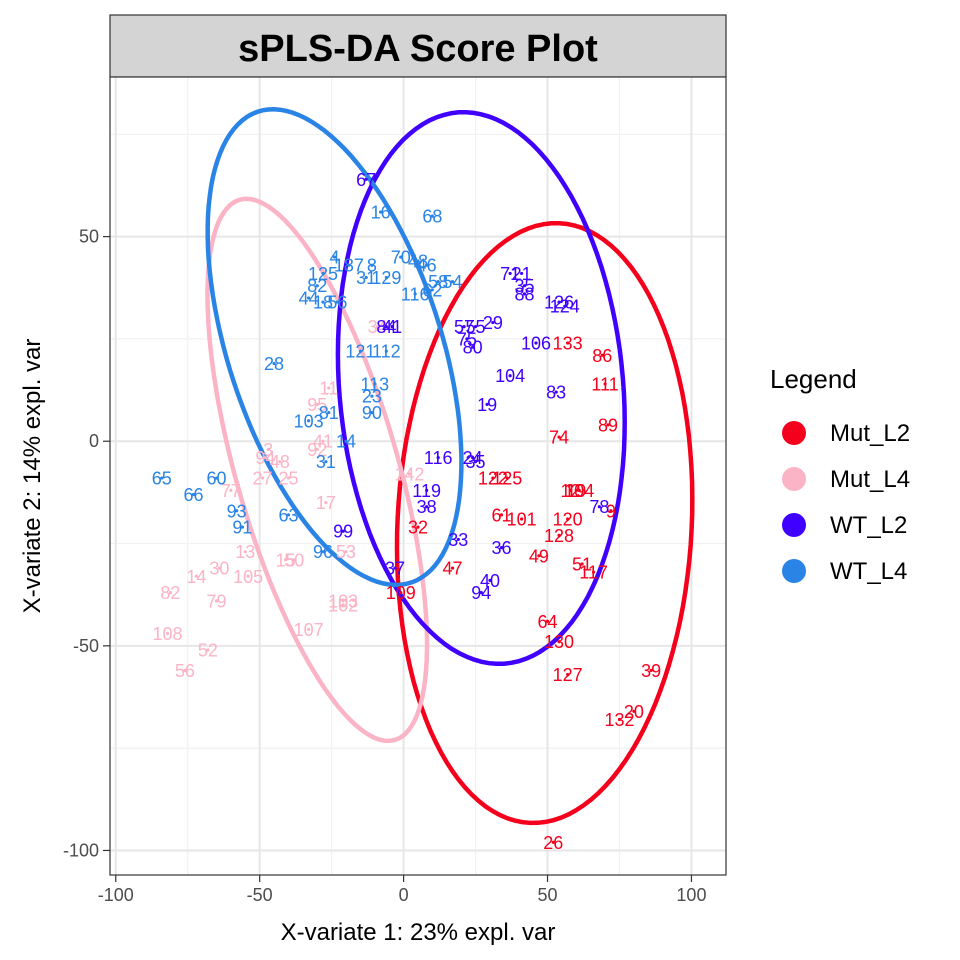 This screenshot has height=960, width=960. What do you see at coordinates (288, 515) in the screenshot?
I see `point-label: 63` at bounding box center [288, 515].